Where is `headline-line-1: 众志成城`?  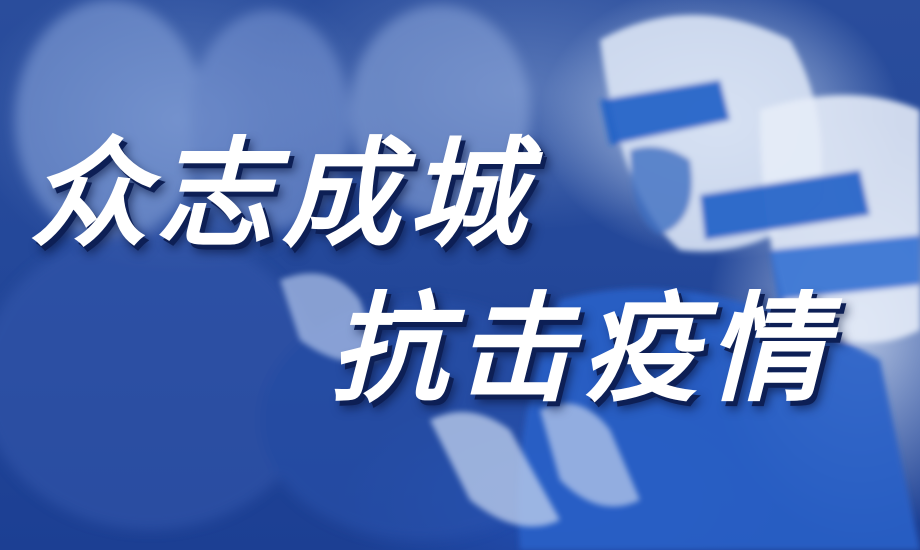 headline-line-1: 众志成城 is located at coordinates (282, 194).